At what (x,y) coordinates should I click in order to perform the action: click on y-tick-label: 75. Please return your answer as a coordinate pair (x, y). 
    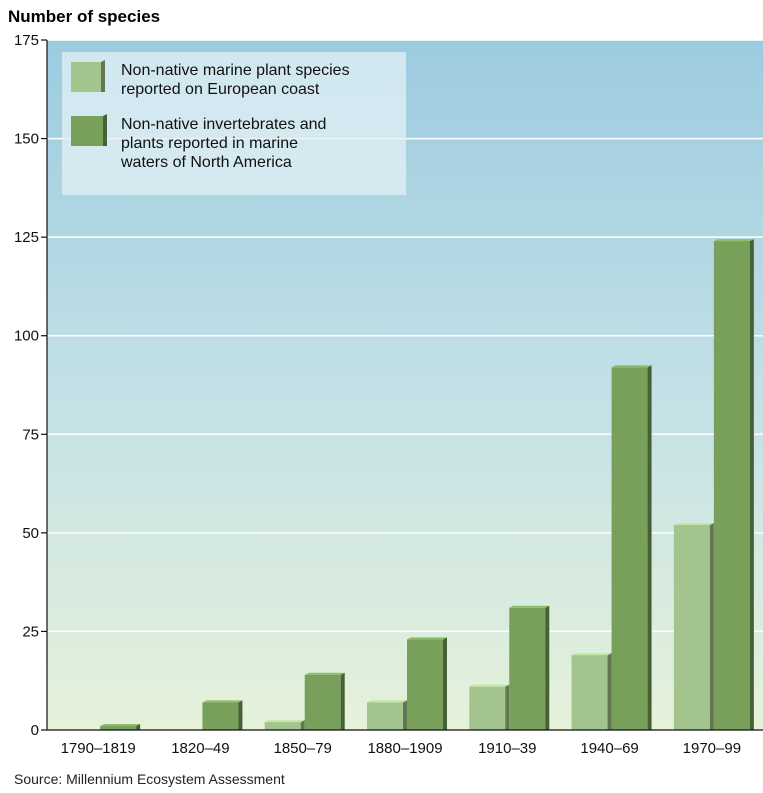
    Looking at the image, I should click on (30, 434).